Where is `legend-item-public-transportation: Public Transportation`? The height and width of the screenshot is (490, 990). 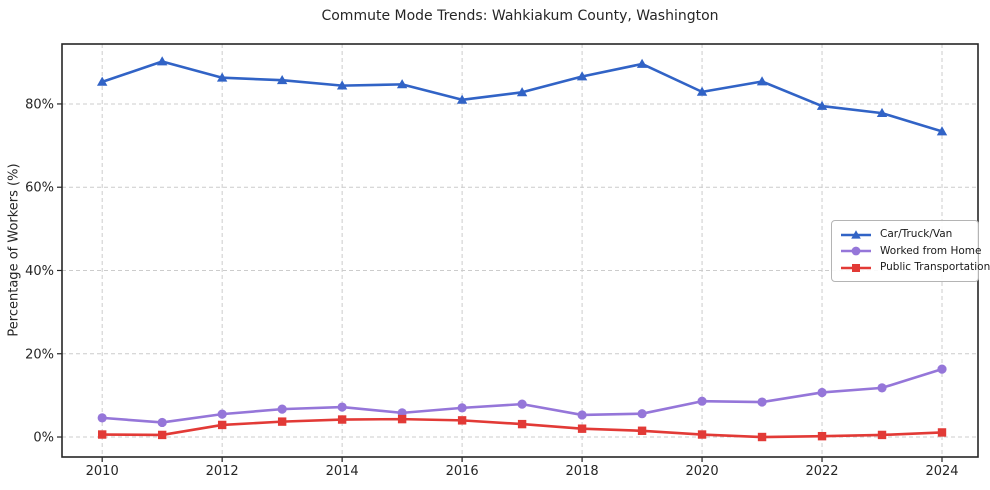 legend-item-public-transportation: Public Transportation is located at coordinates (915, 268).